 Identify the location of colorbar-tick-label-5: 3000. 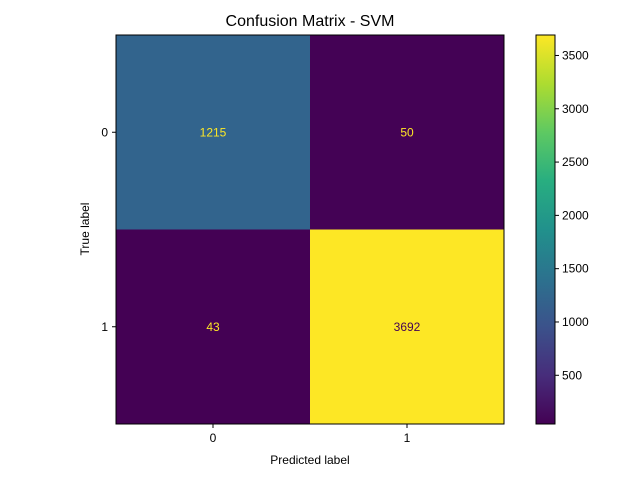
(575, 109).